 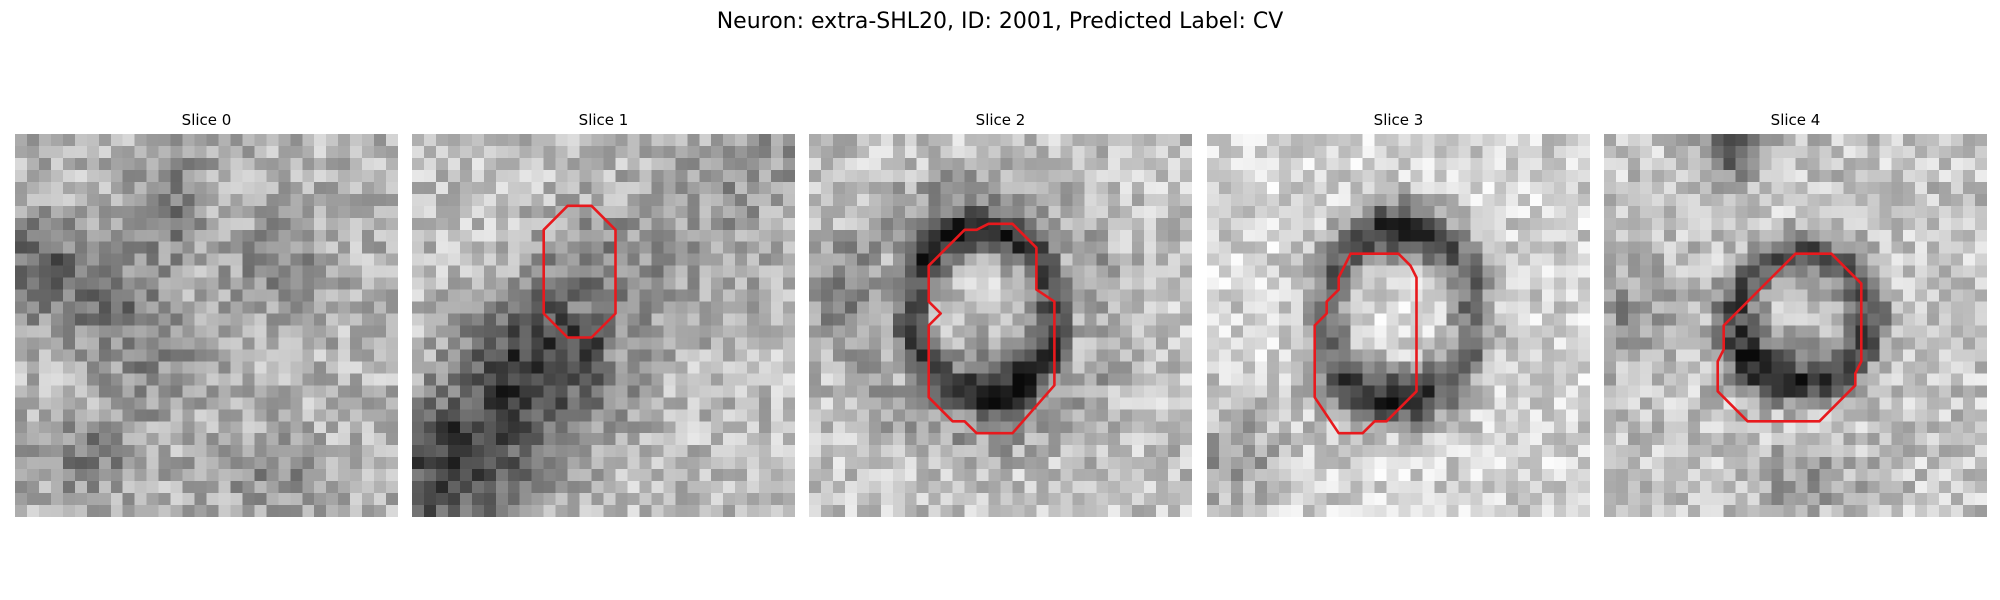 I want to click on slice-title: Slice 0, so click(x=206, y=120).